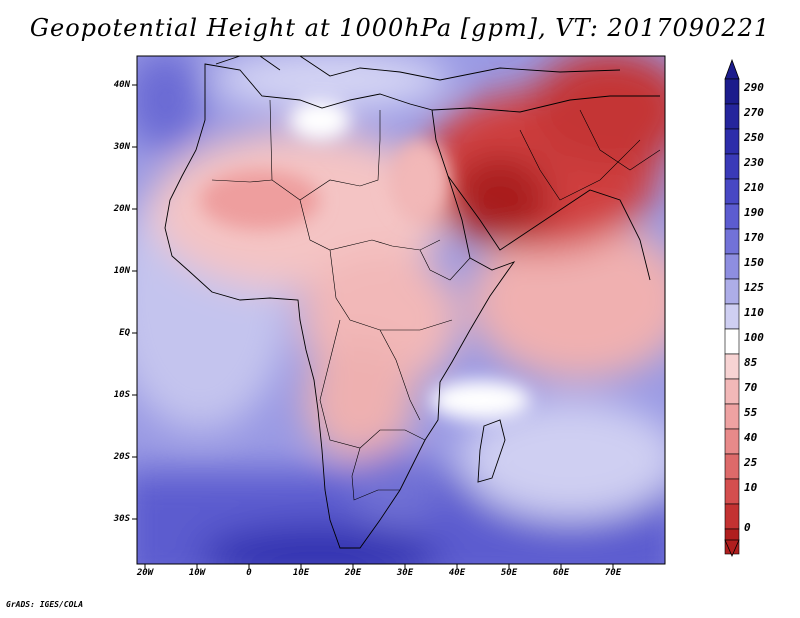 Image resolution: width=800 pixels, height=618 pixels. I want to click on lon-label: 70E, so click(613, 573).